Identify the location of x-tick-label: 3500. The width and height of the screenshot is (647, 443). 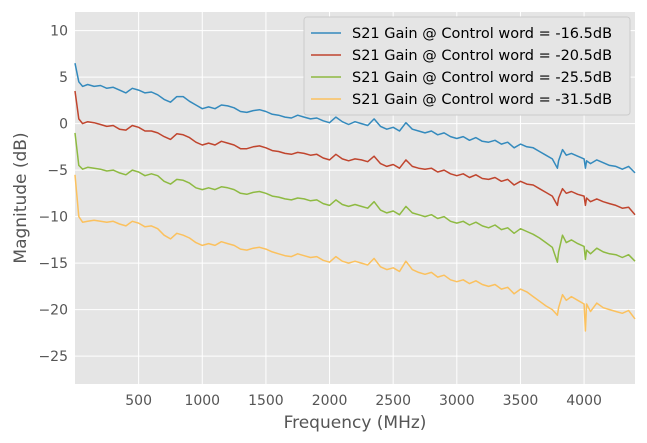
(521, 401).